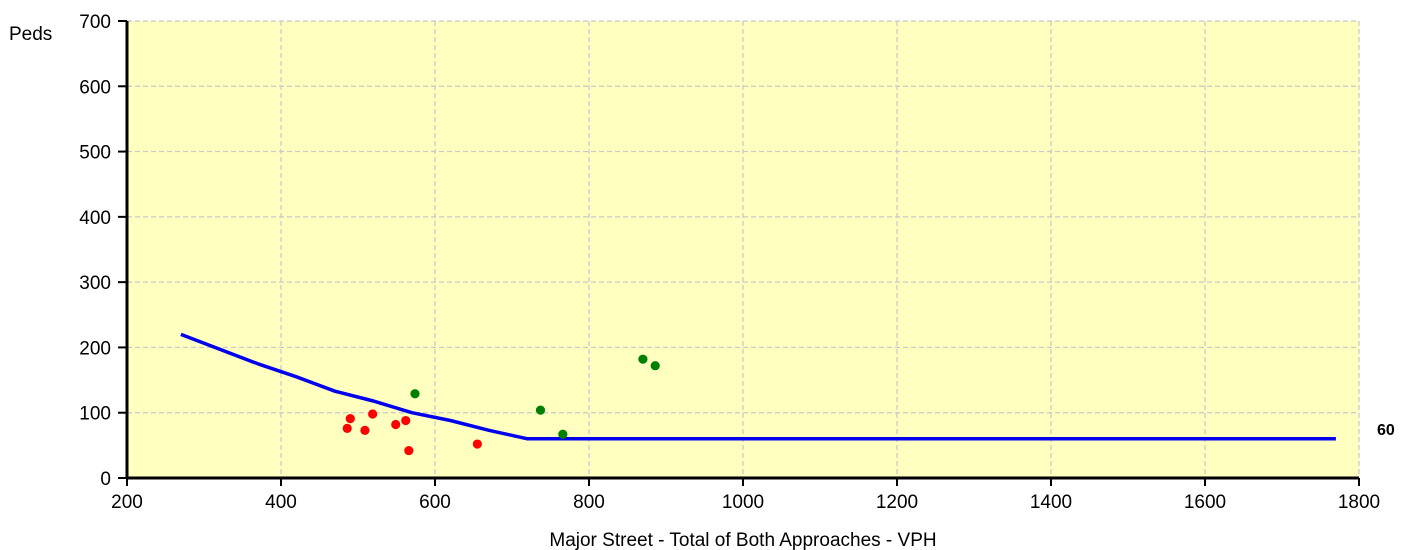 The width and height of the screenshot is (1402, 550). I want to click on y-axis-title: Peds, so click(30, 34).